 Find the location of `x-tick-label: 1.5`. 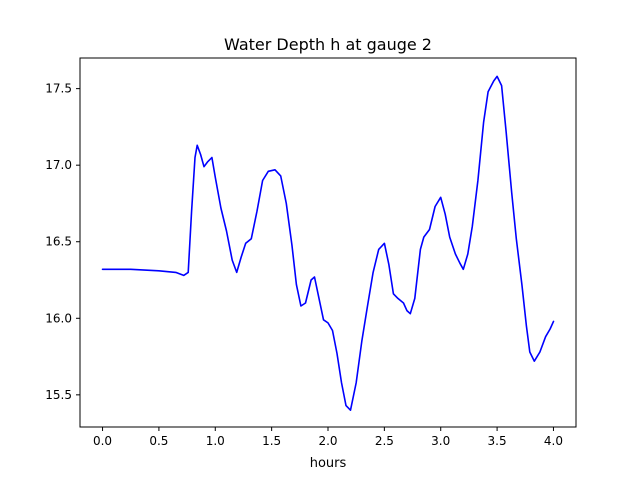

x-tick-label: 1.5 is located at coordinates (271, 441).